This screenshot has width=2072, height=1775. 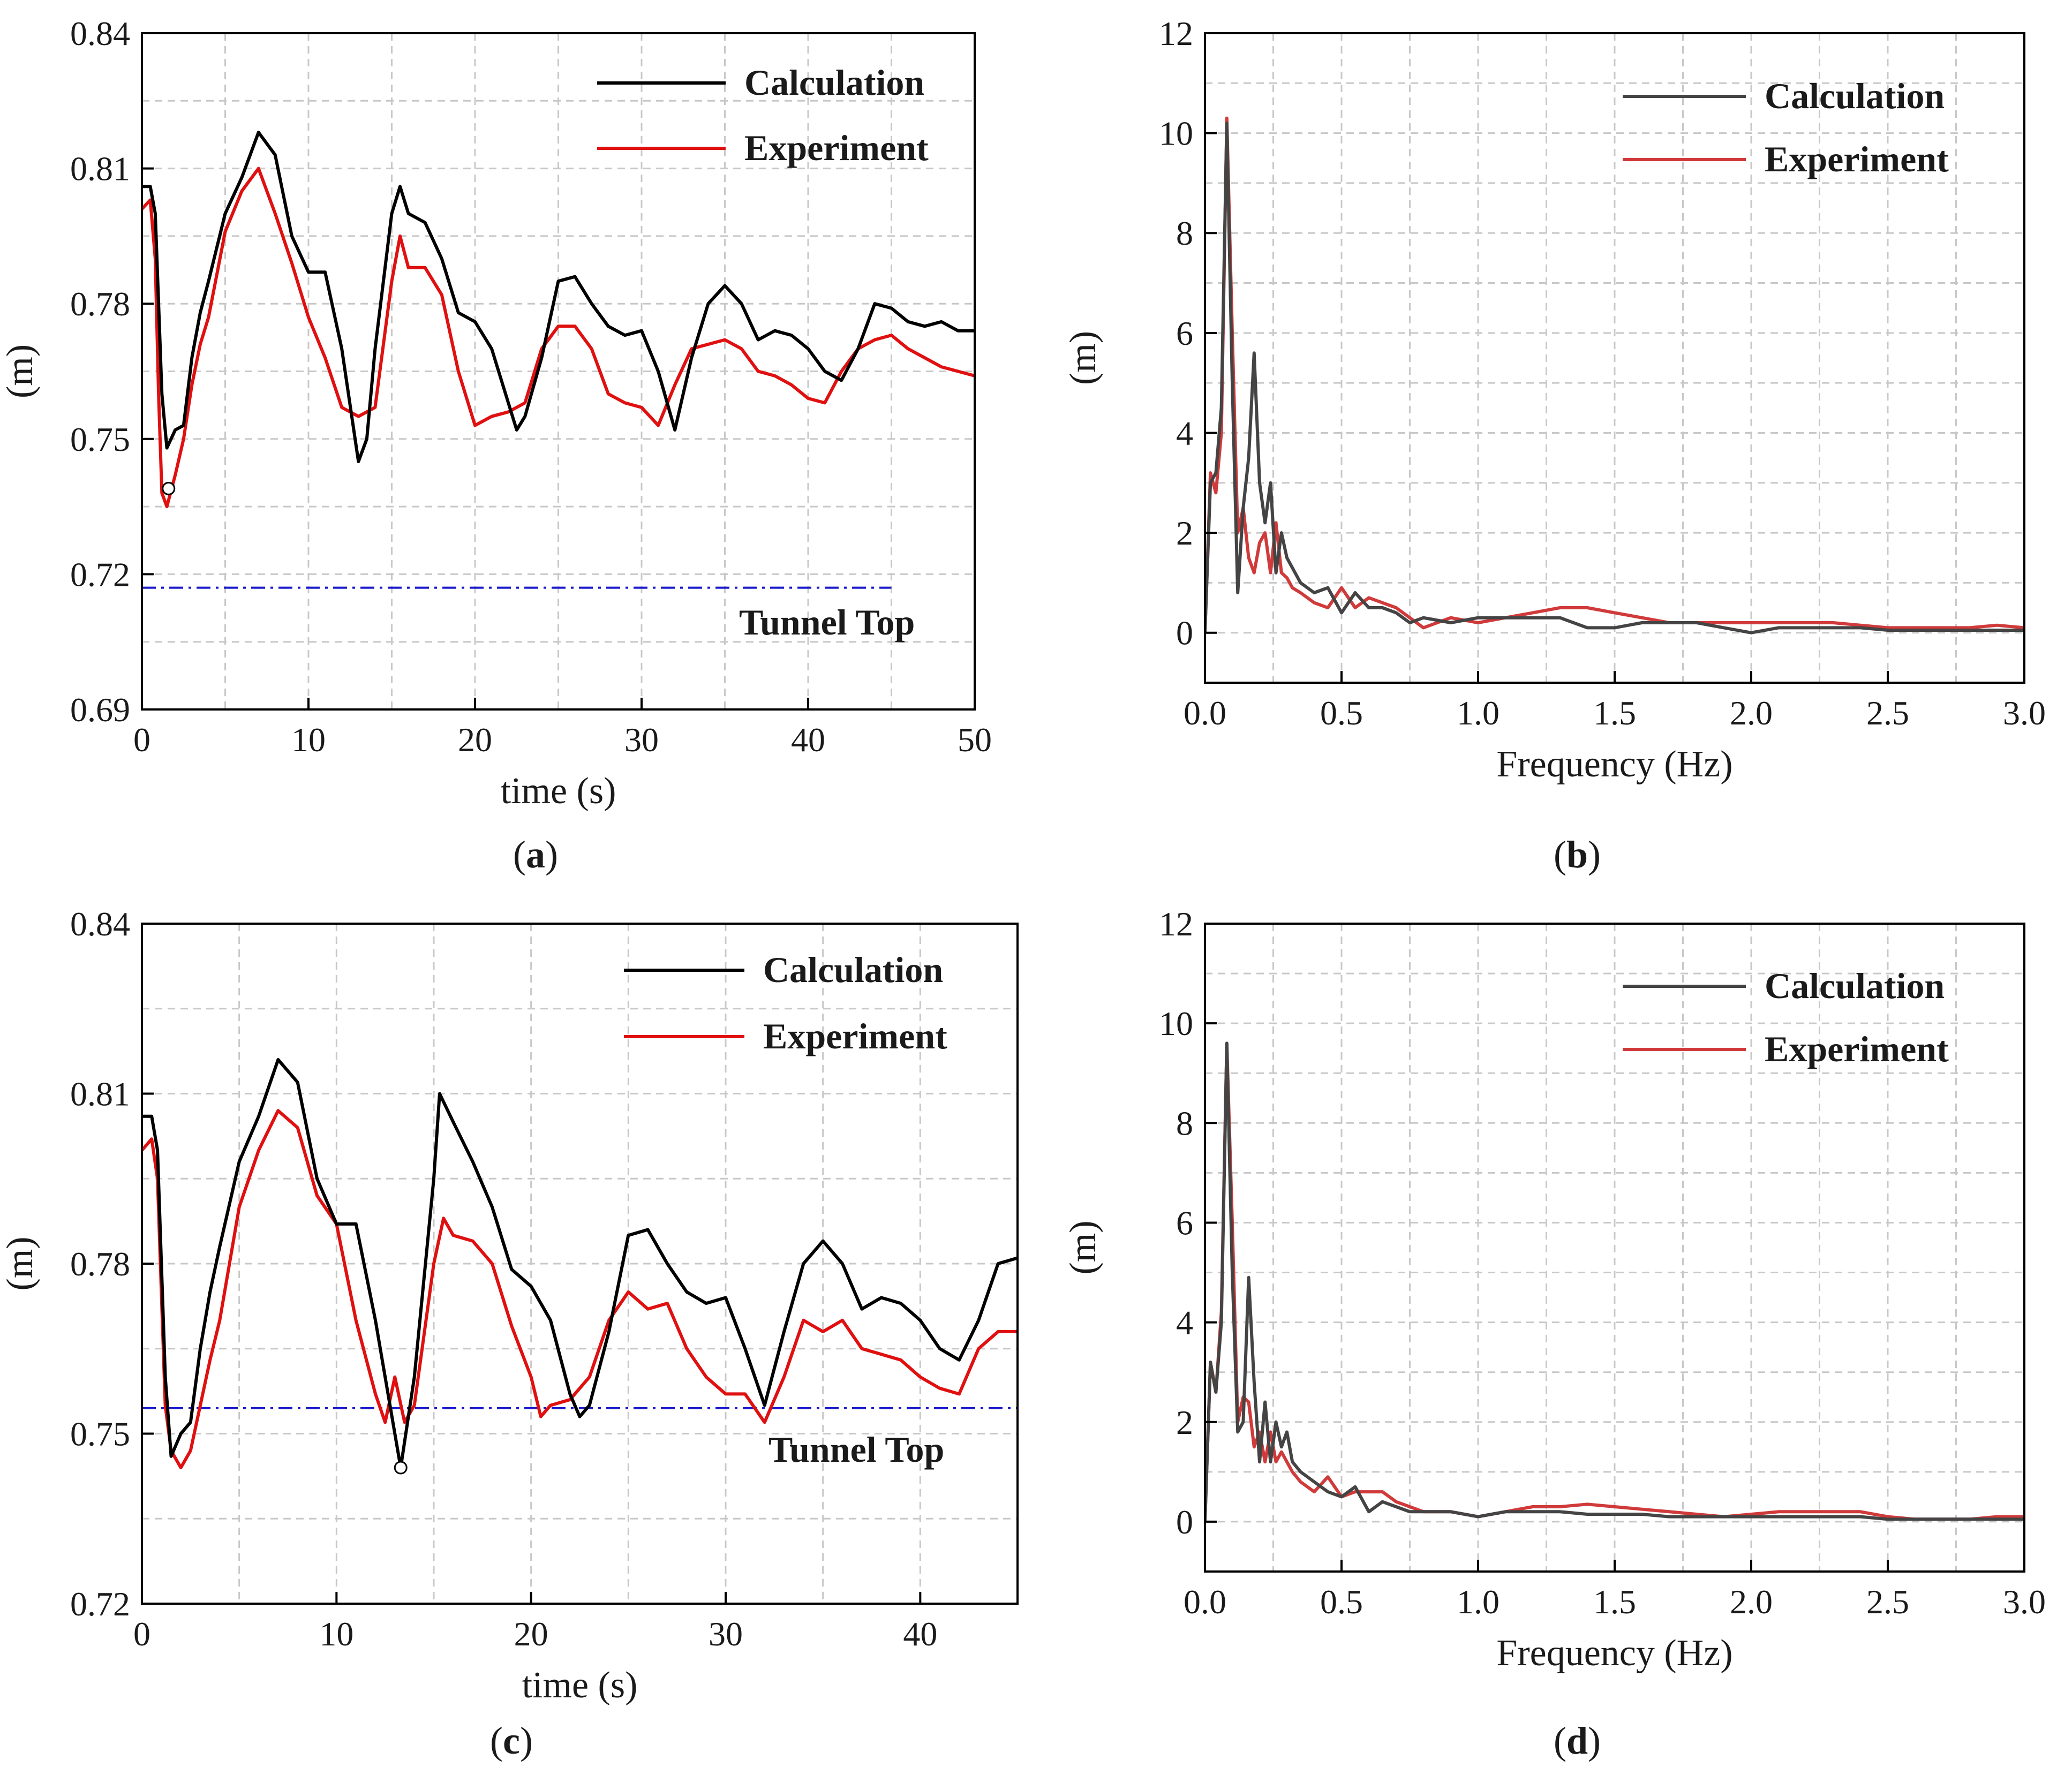 I want to click on series-group-d, so click(x=1614, y=1281).